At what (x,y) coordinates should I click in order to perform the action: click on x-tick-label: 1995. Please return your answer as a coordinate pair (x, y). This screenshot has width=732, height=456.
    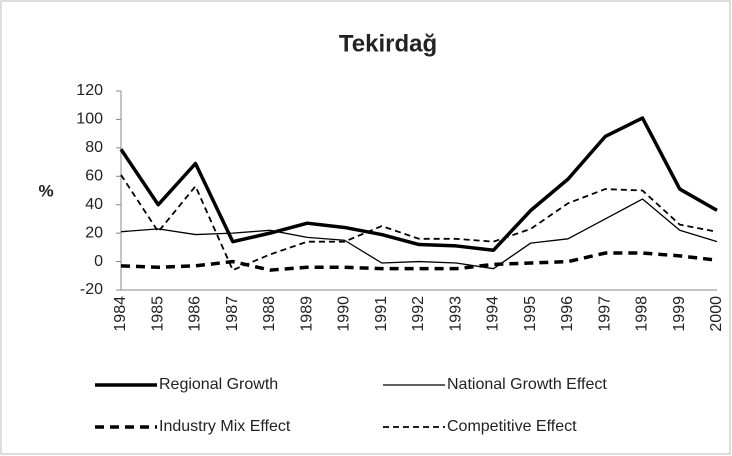
    Looking at the image, I should click on (530, 314).